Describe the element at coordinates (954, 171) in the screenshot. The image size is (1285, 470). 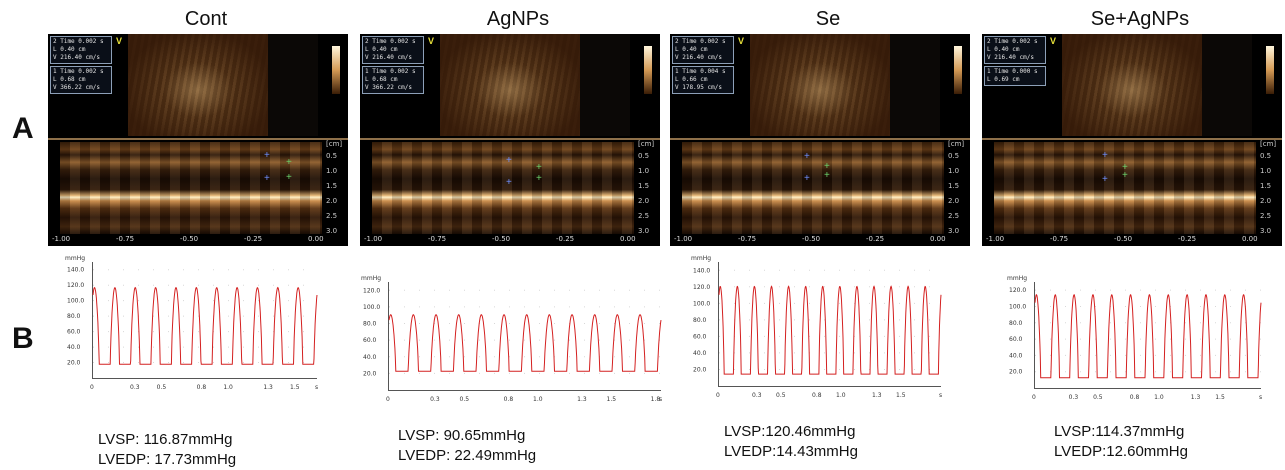
I see `depth-tick: 1.0` at that location.